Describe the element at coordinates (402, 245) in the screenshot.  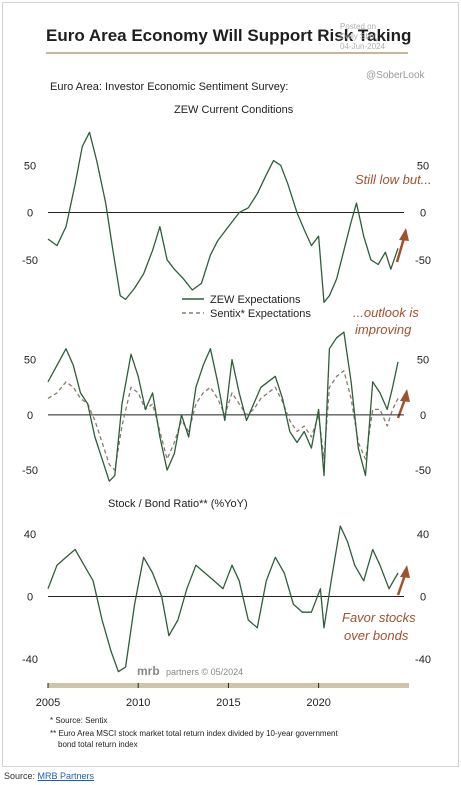
I see `arrow-icon-panel1` at that location.